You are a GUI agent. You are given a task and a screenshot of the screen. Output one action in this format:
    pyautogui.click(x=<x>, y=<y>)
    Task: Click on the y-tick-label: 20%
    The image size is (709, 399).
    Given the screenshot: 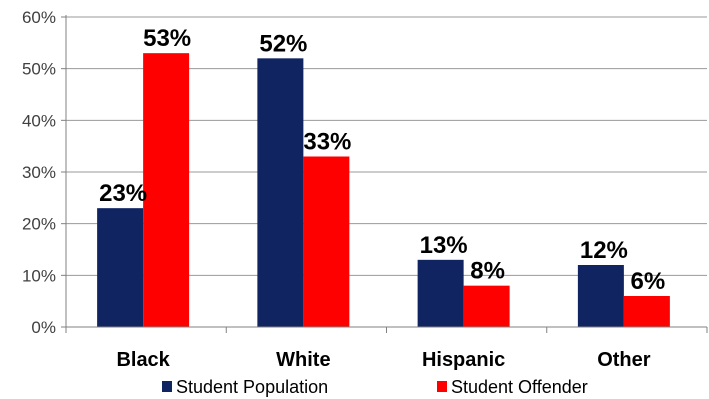 What is the action you would take?
    pyautogui.click(x=39, y=224)
    